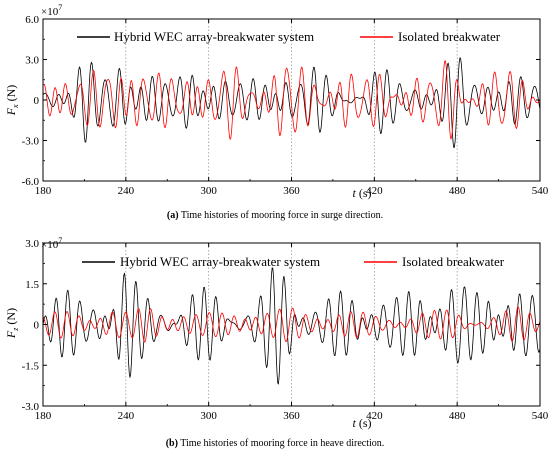 This screenshot has height=454, width=550. Describe the element at coordinates (32, 285) in the screenshot. I see `panel-b-ytick-label-3: 1.5` at that location.